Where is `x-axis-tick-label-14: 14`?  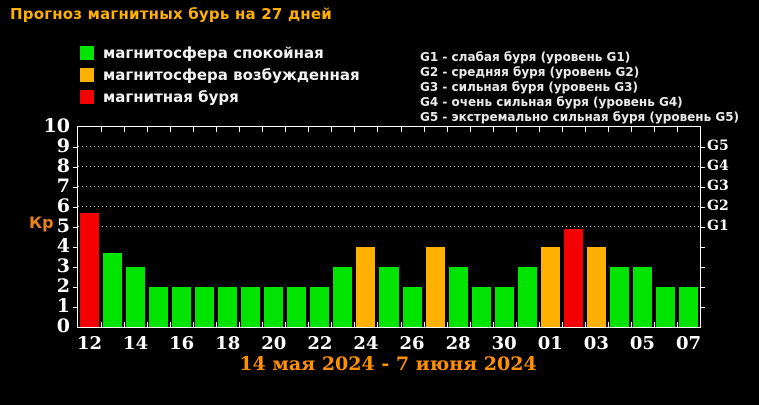 x-axis-tick-label-14: 14 is located at coordinates (136, 343).